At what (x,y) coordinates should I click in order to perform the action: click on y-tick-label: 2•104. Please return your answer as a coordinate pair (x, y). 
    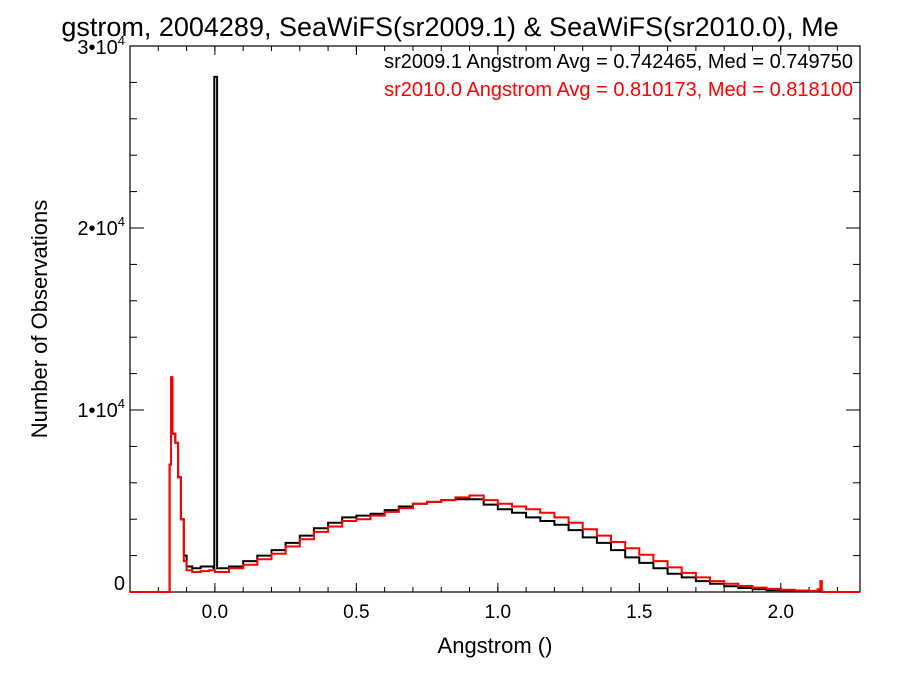
    Looking at the image, I should click on (101, 227).